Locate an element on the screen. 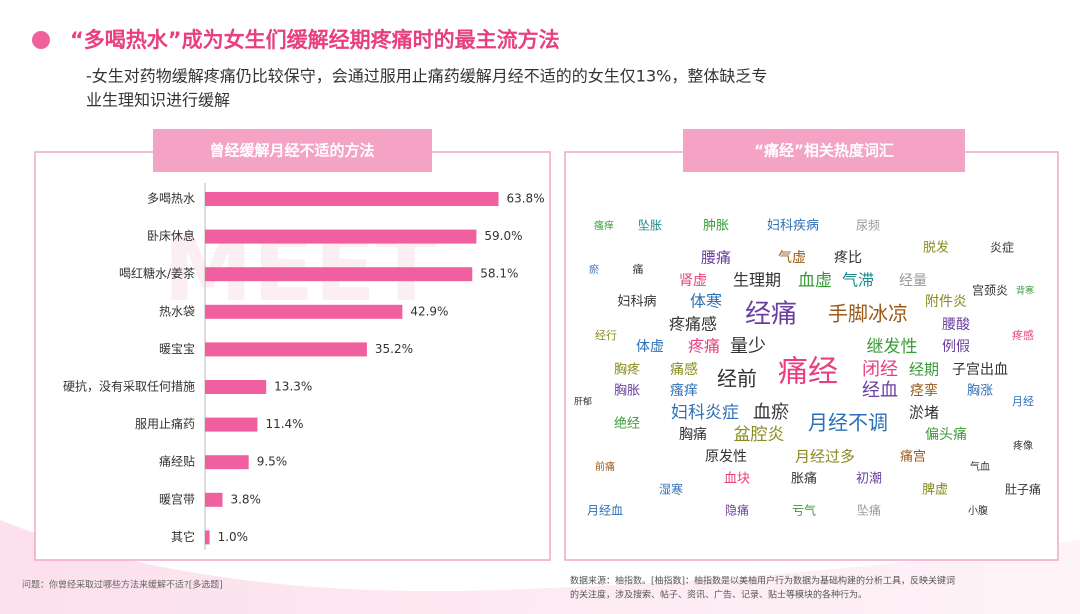 This screenshot has height=614, width=1080. cloud-word: 疼痛 is located at coordinates (704, 346).